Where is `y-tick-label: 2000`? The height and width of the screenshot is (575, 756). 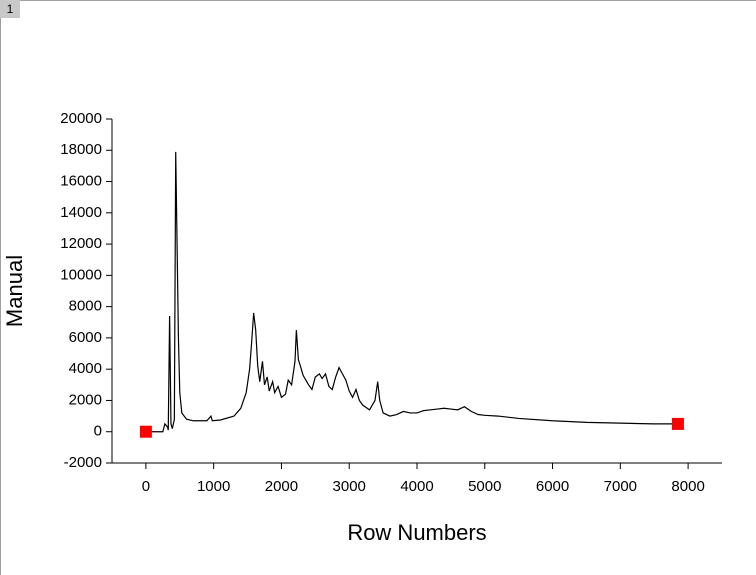
y-tick-label: 2000 is located at coordinates (85, 399).